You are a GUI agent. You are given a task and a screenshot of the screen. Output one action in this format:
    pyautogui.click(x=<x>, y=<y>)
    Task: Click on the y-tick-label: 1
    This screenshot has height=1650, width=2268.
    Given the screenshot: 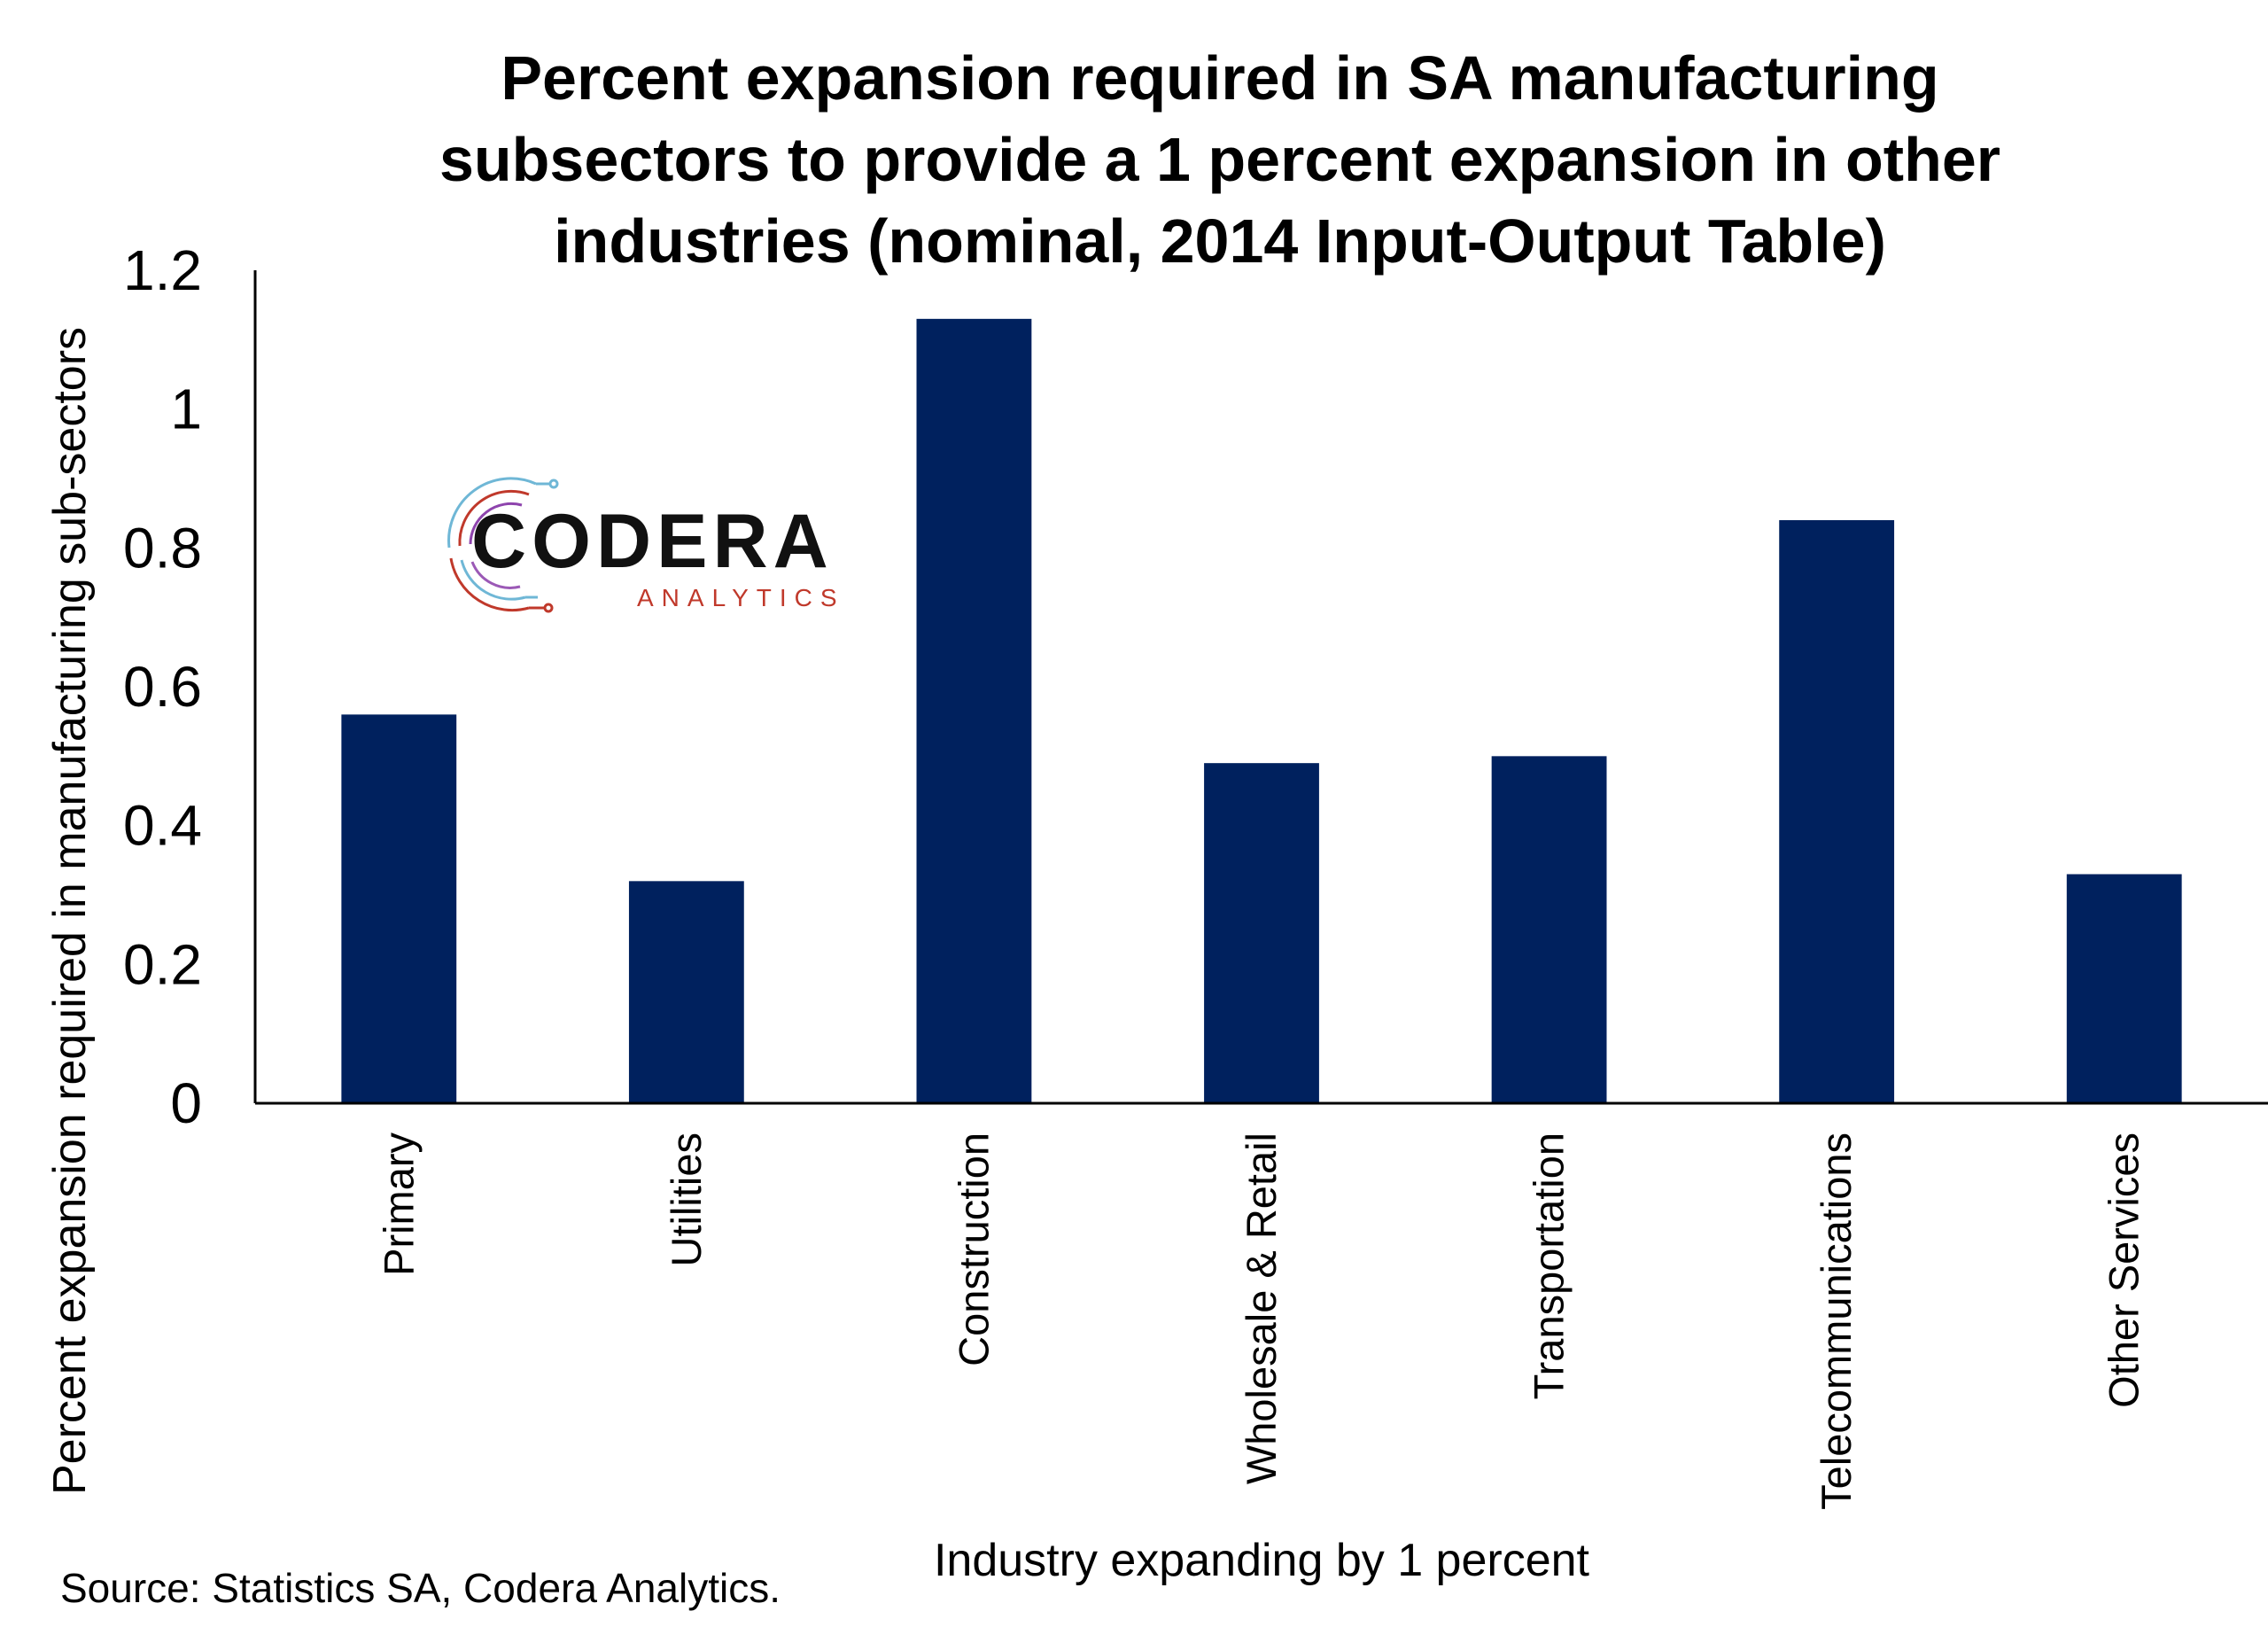 What is the action you would take?
    pyautogui.click(x=186, y=409)
    